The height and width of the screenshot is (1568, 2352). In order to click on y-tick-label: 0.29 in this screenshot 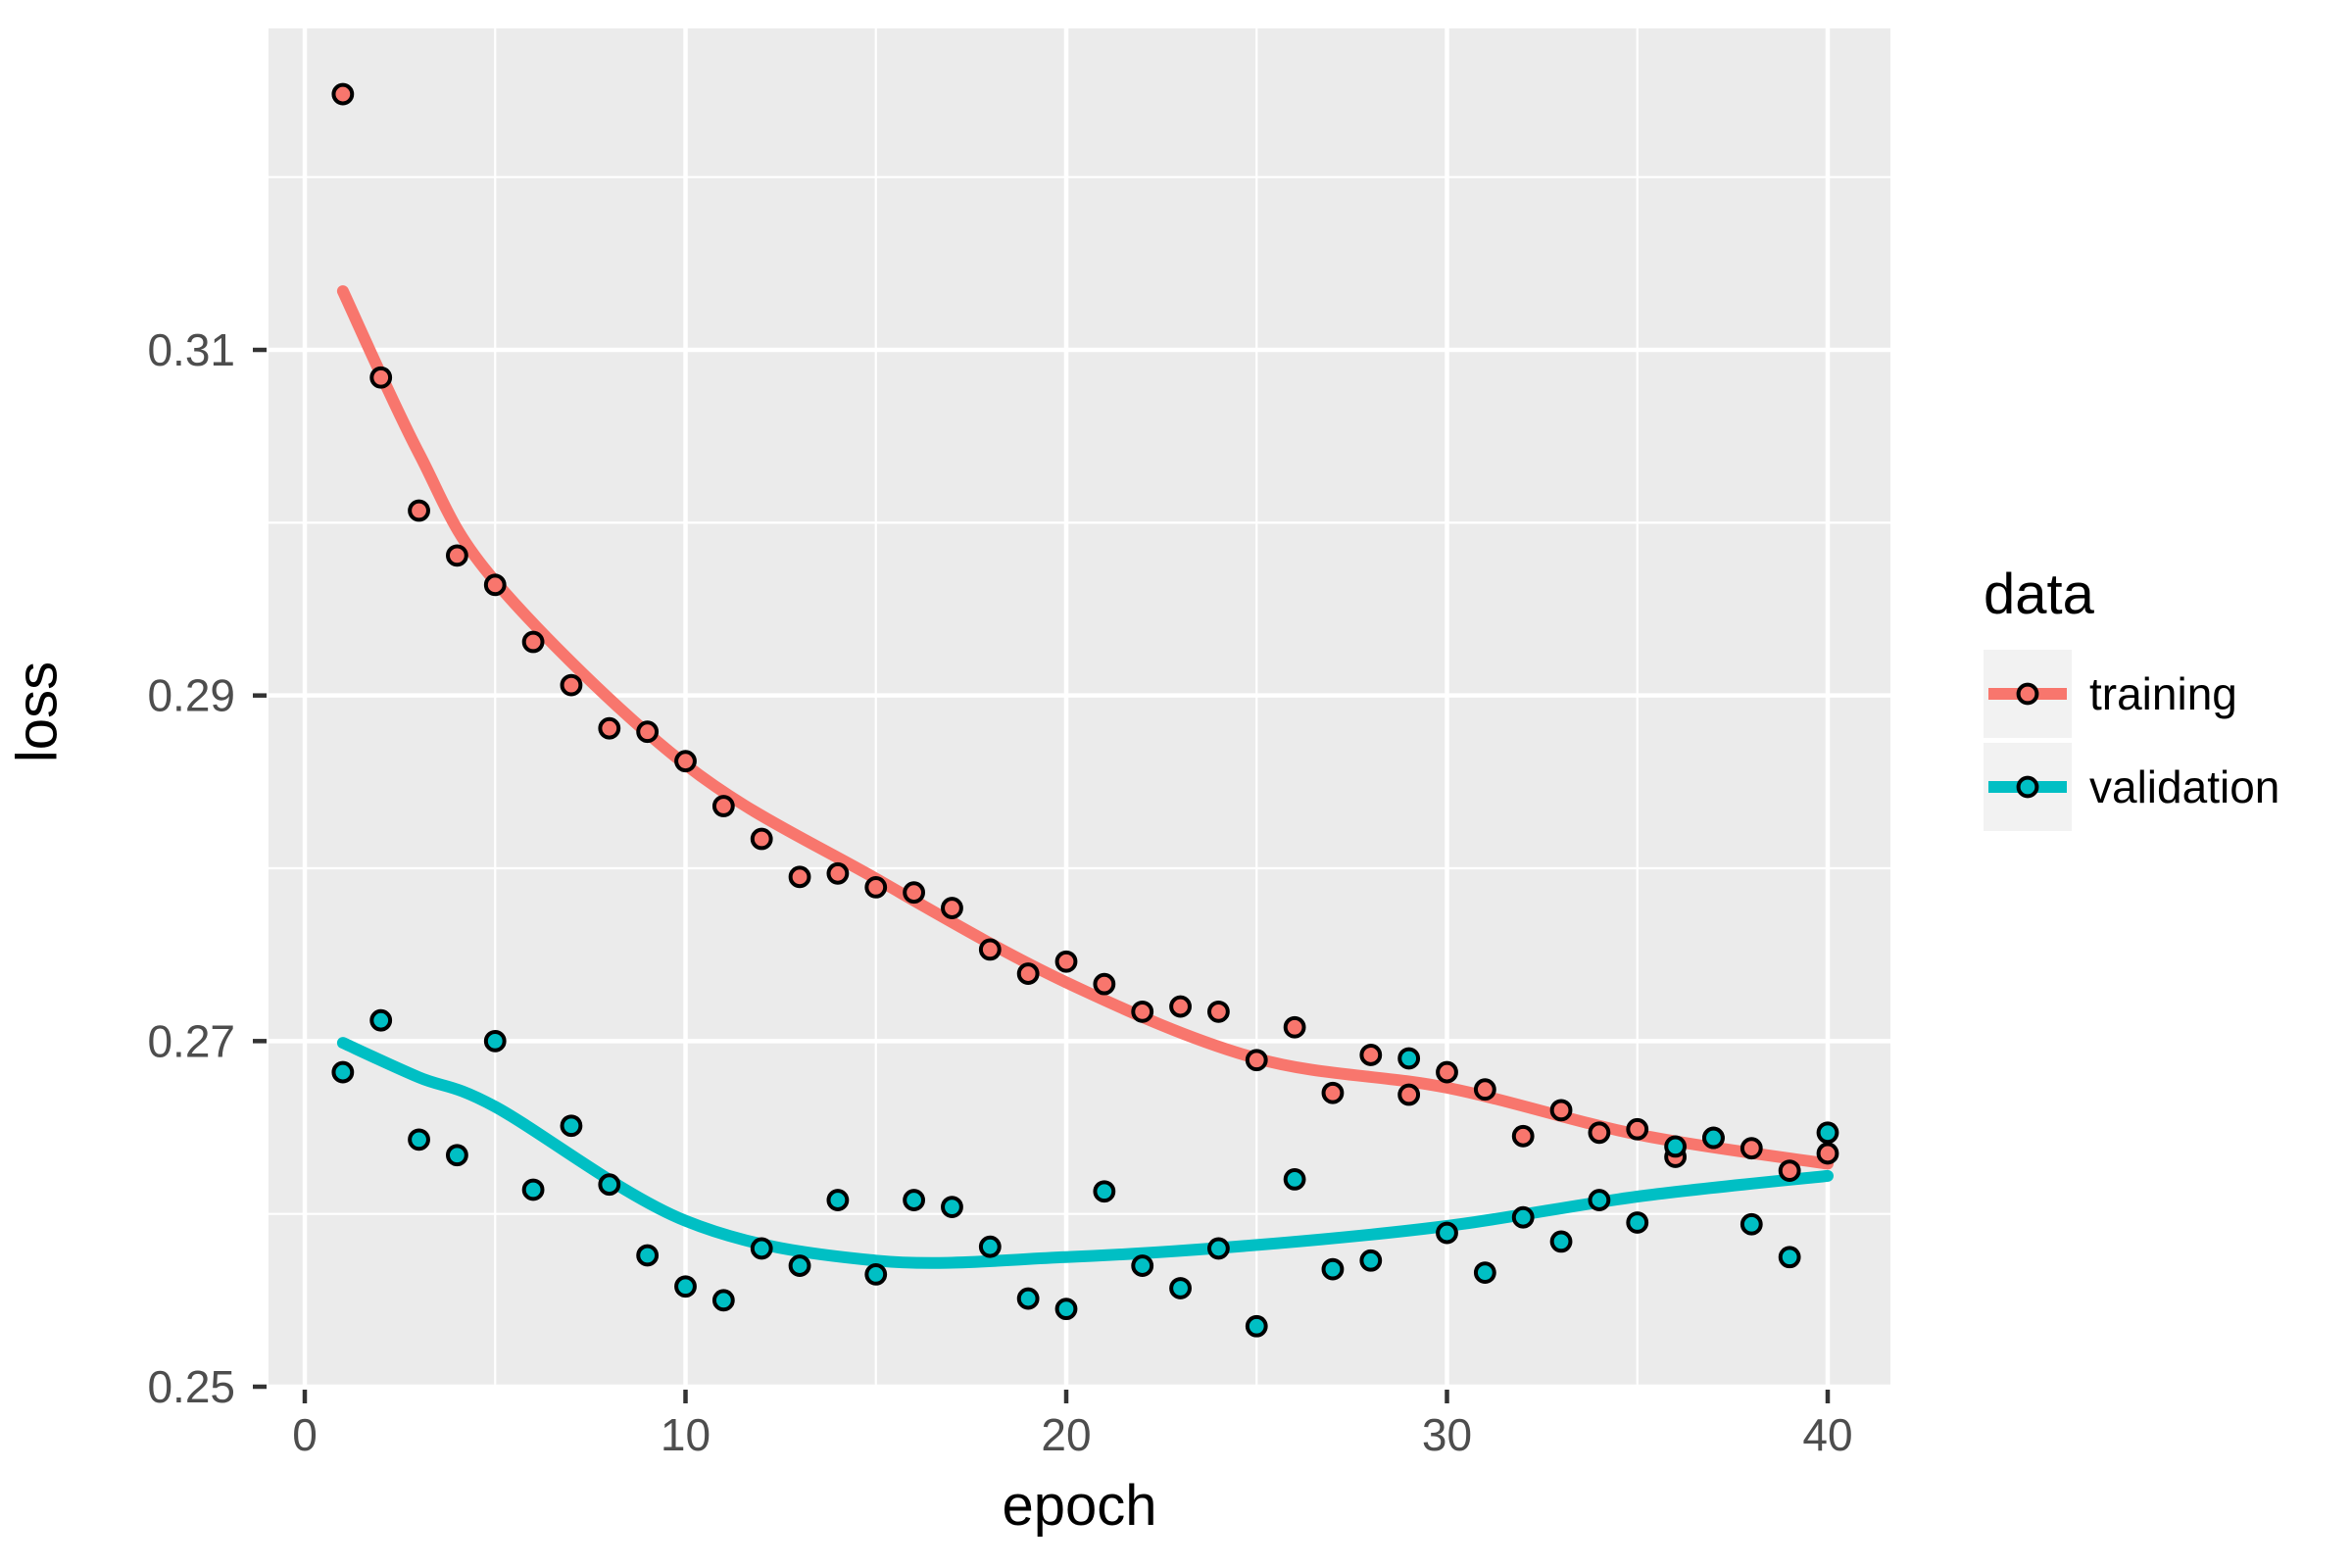, I will do `click(191, 695)`.